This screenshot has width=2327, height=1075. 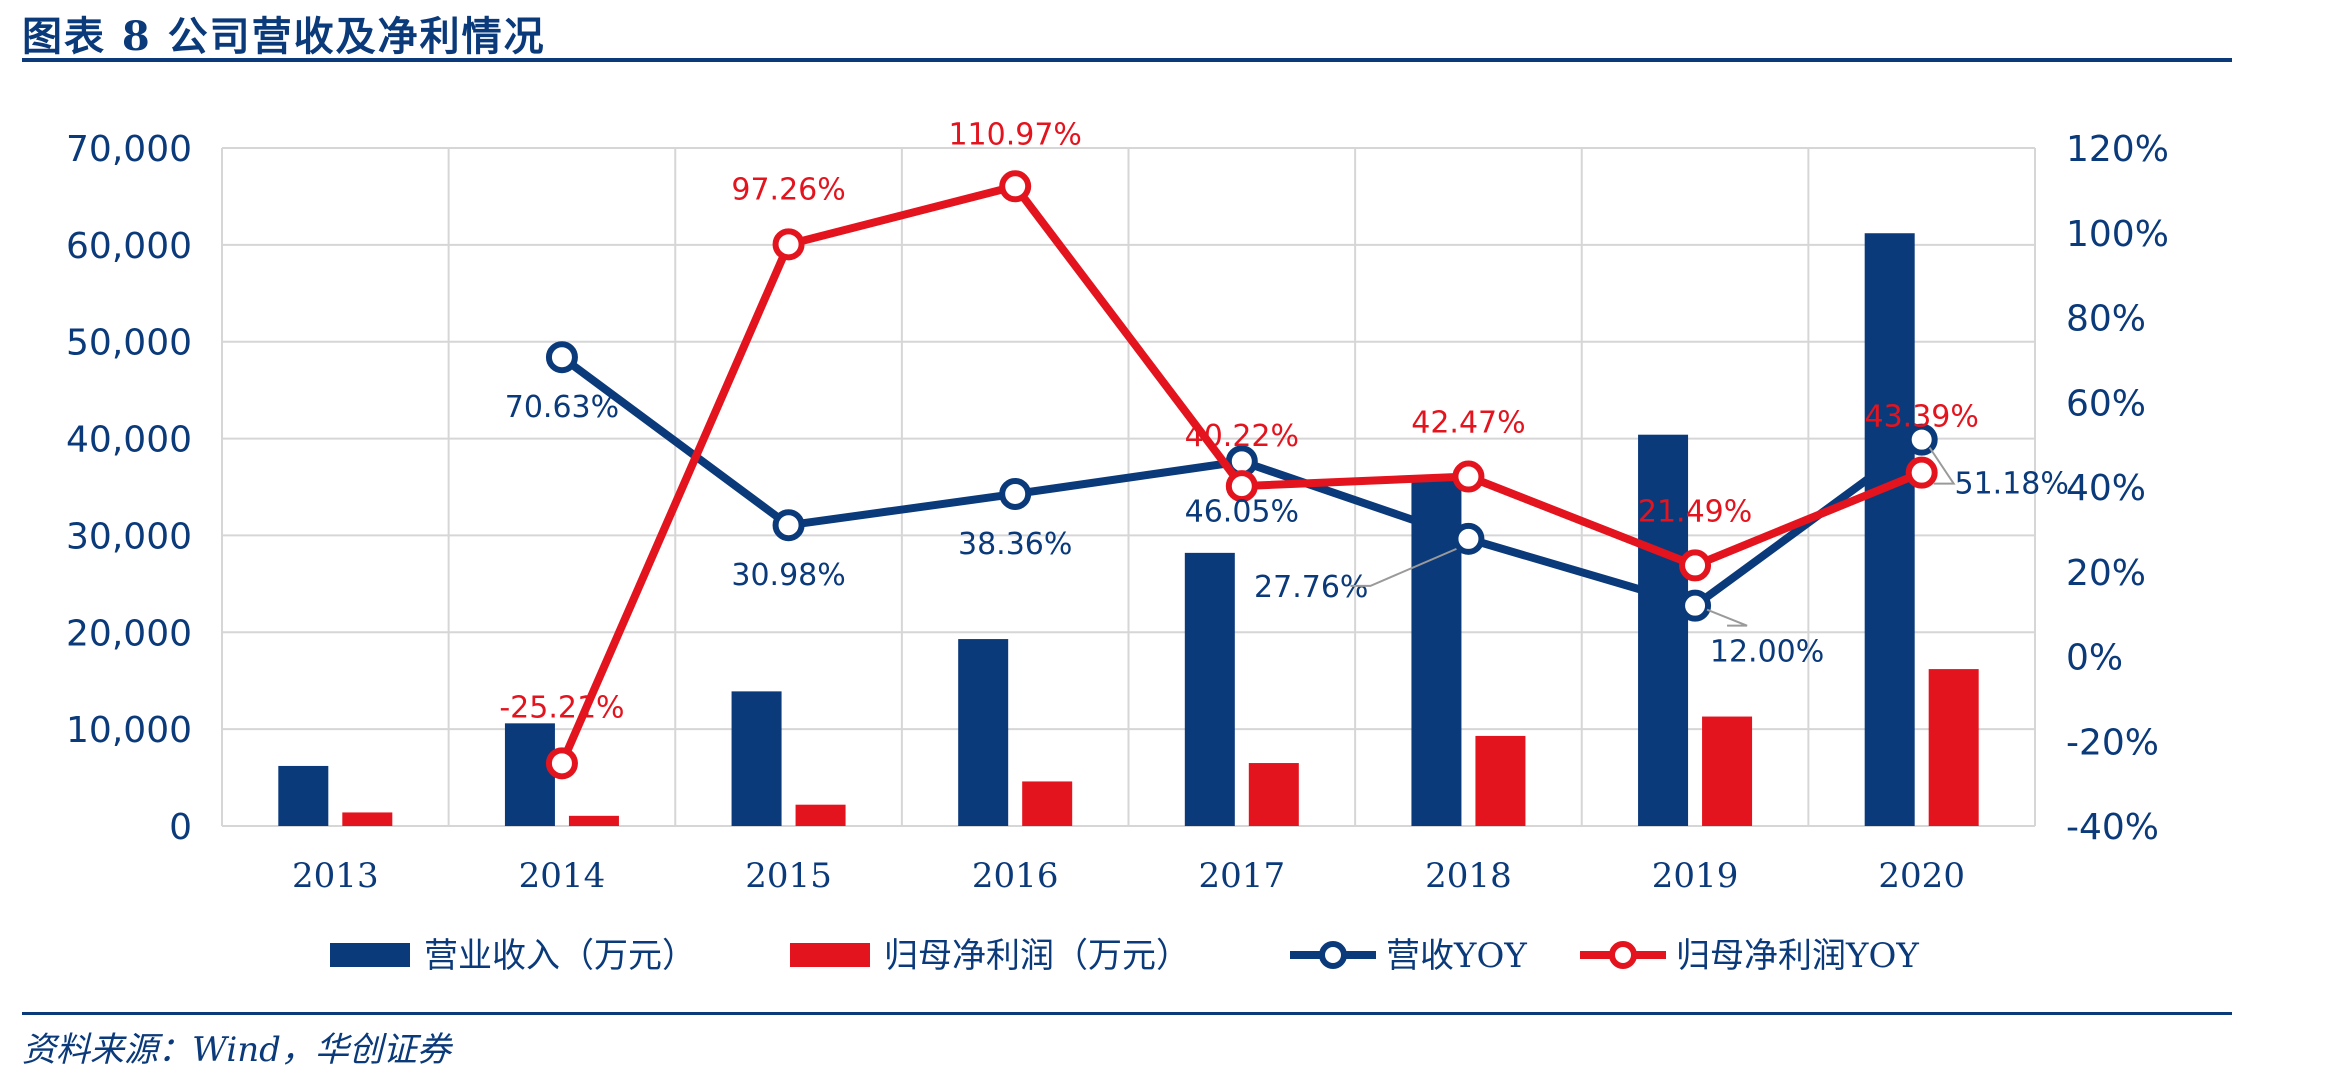 I want to click on y-left-tick-label: 20,000, so click(x=129, y=633).